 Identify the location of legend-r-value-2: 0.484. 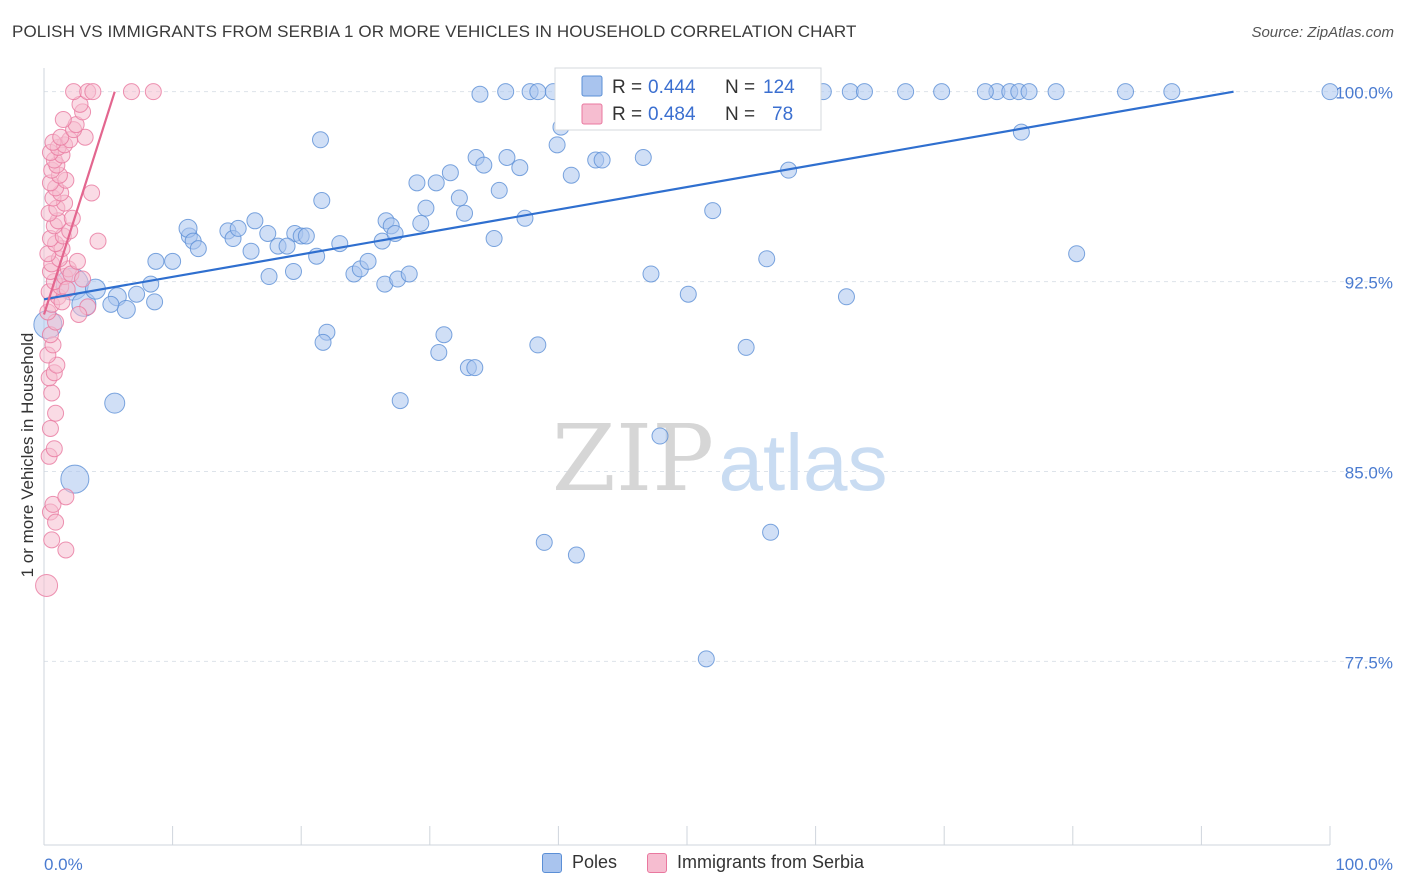
(672, 114).